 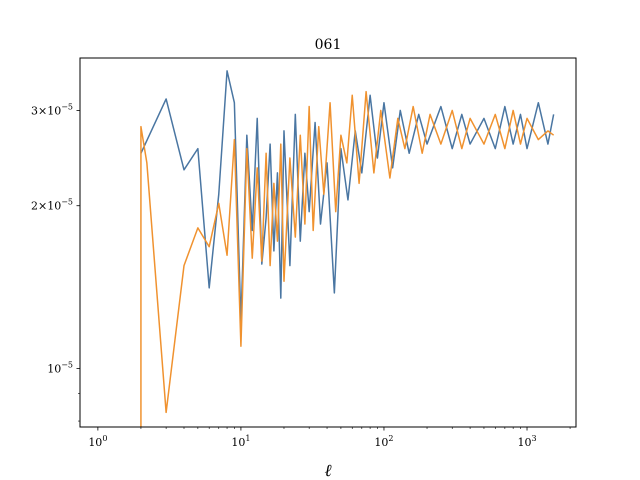 I want to click on x-tick-label: 10³, so click(x=526, y=441).